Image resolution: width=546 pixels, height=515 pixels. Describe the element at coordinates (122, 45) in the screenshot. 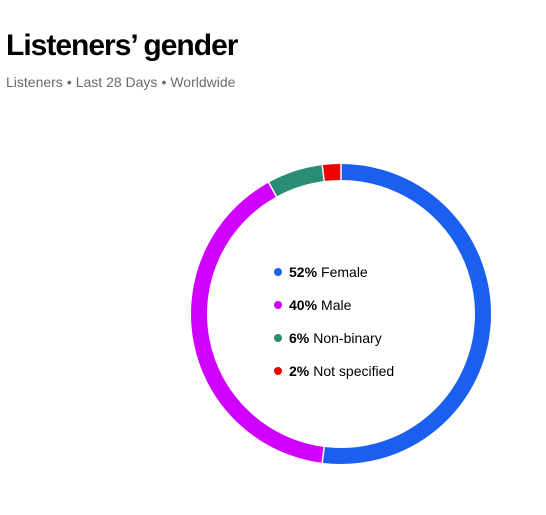

I see `page-title: Listeners’ gender` at that location.